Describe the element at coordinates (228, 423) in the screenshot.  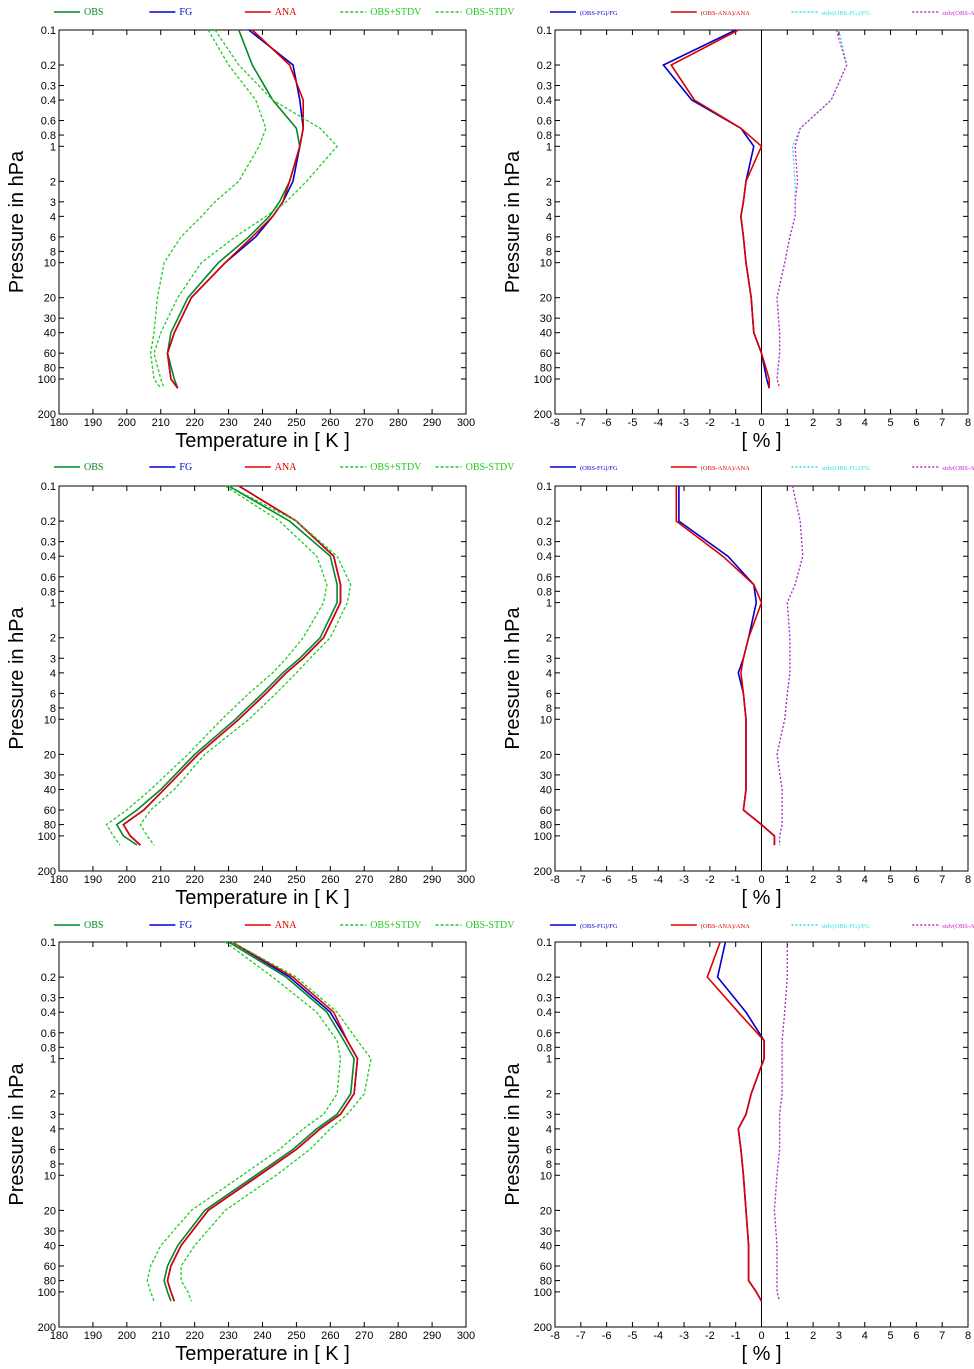
I see `x-tick-label: 230` at that location.